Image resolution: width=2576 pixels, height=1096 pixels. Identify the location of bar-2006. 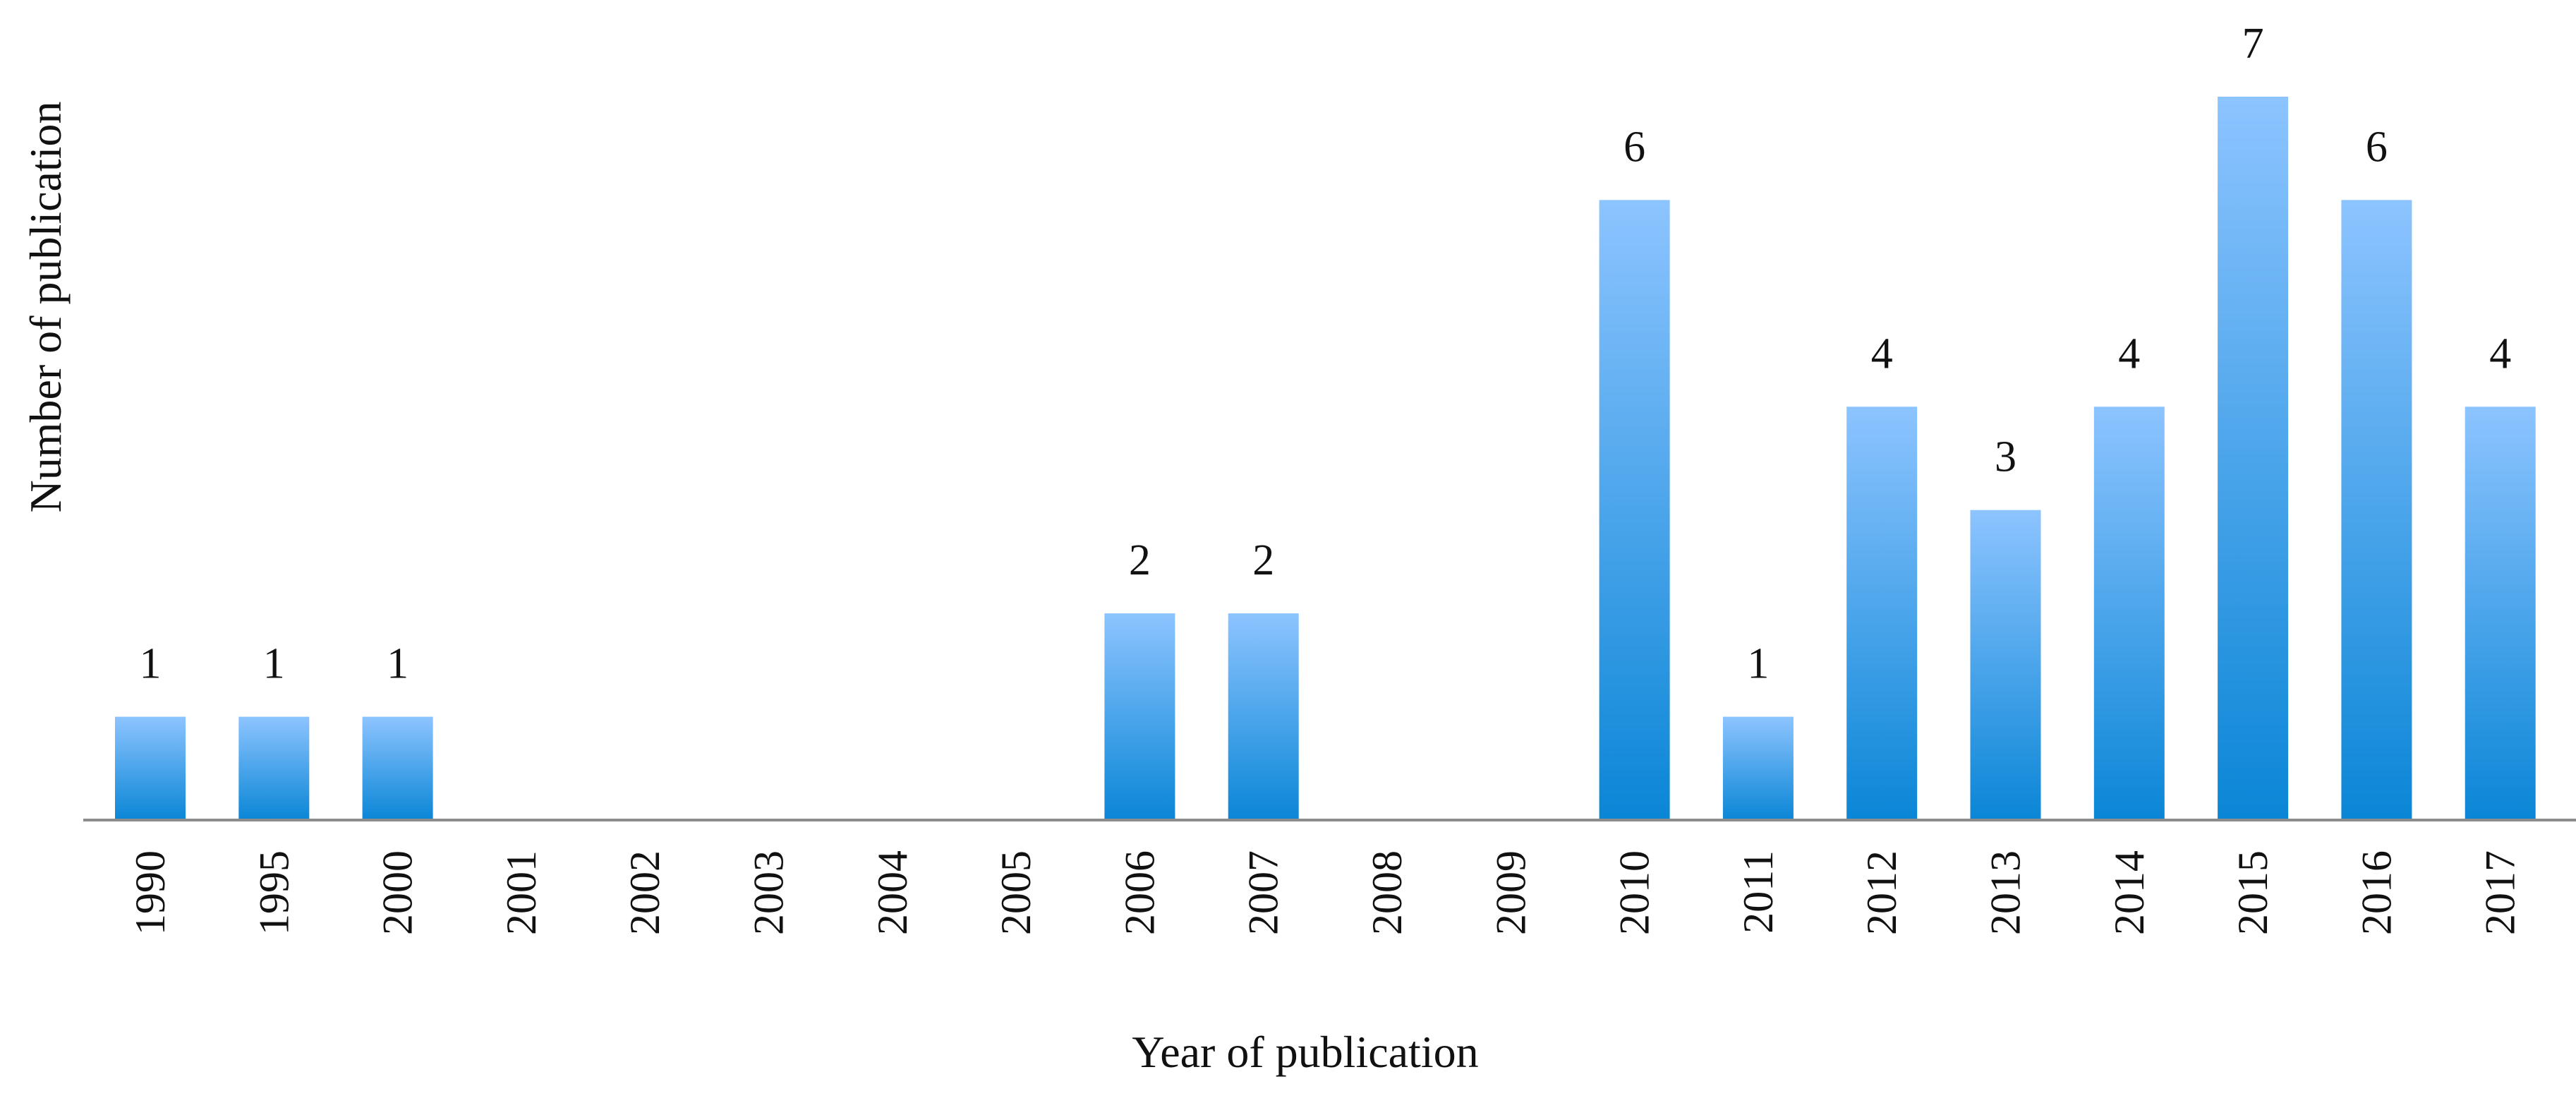
(1139, 717).